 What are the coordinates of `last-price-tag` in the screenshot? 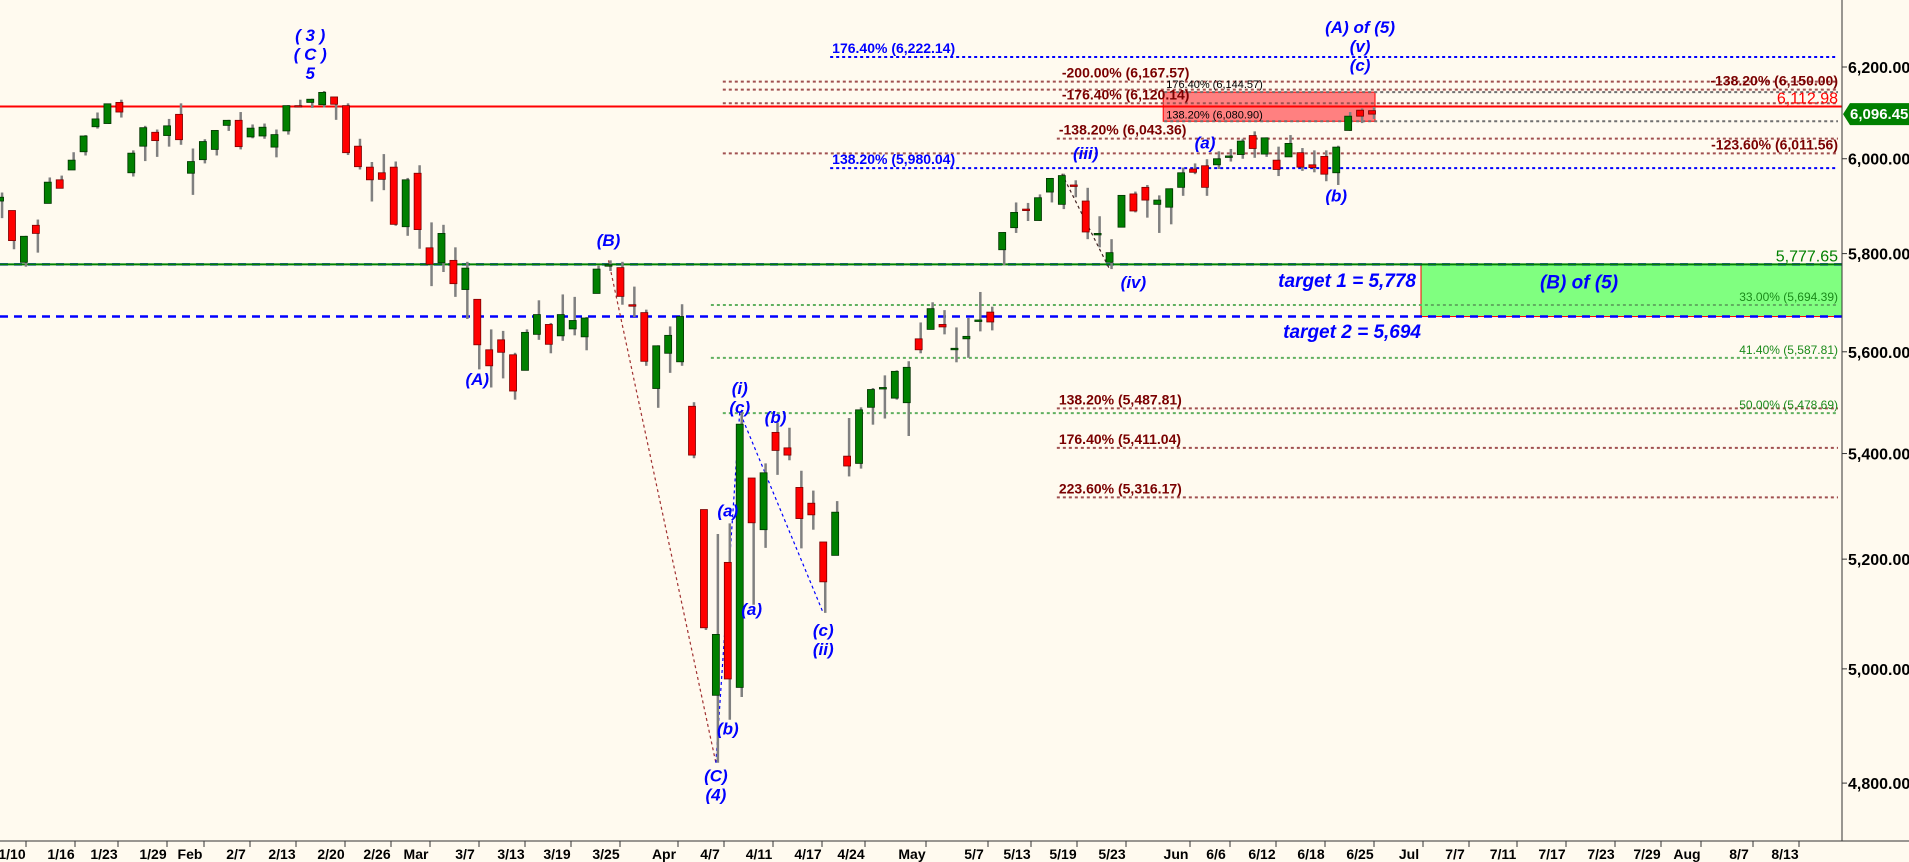 It's located at (1876, 114).